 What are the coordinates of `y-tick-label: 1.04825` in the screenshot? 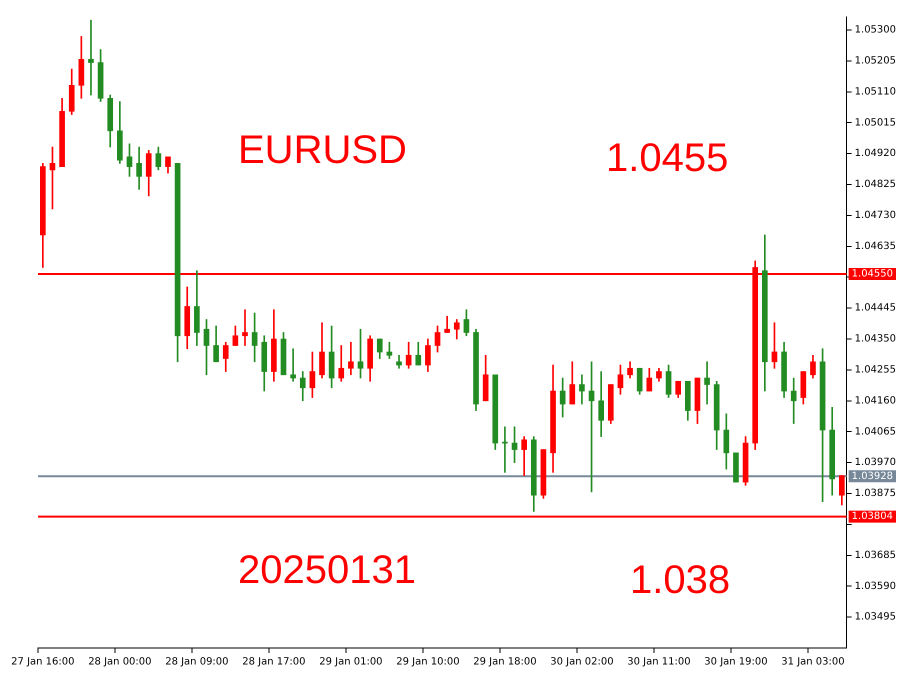 It's located at (875, 184).